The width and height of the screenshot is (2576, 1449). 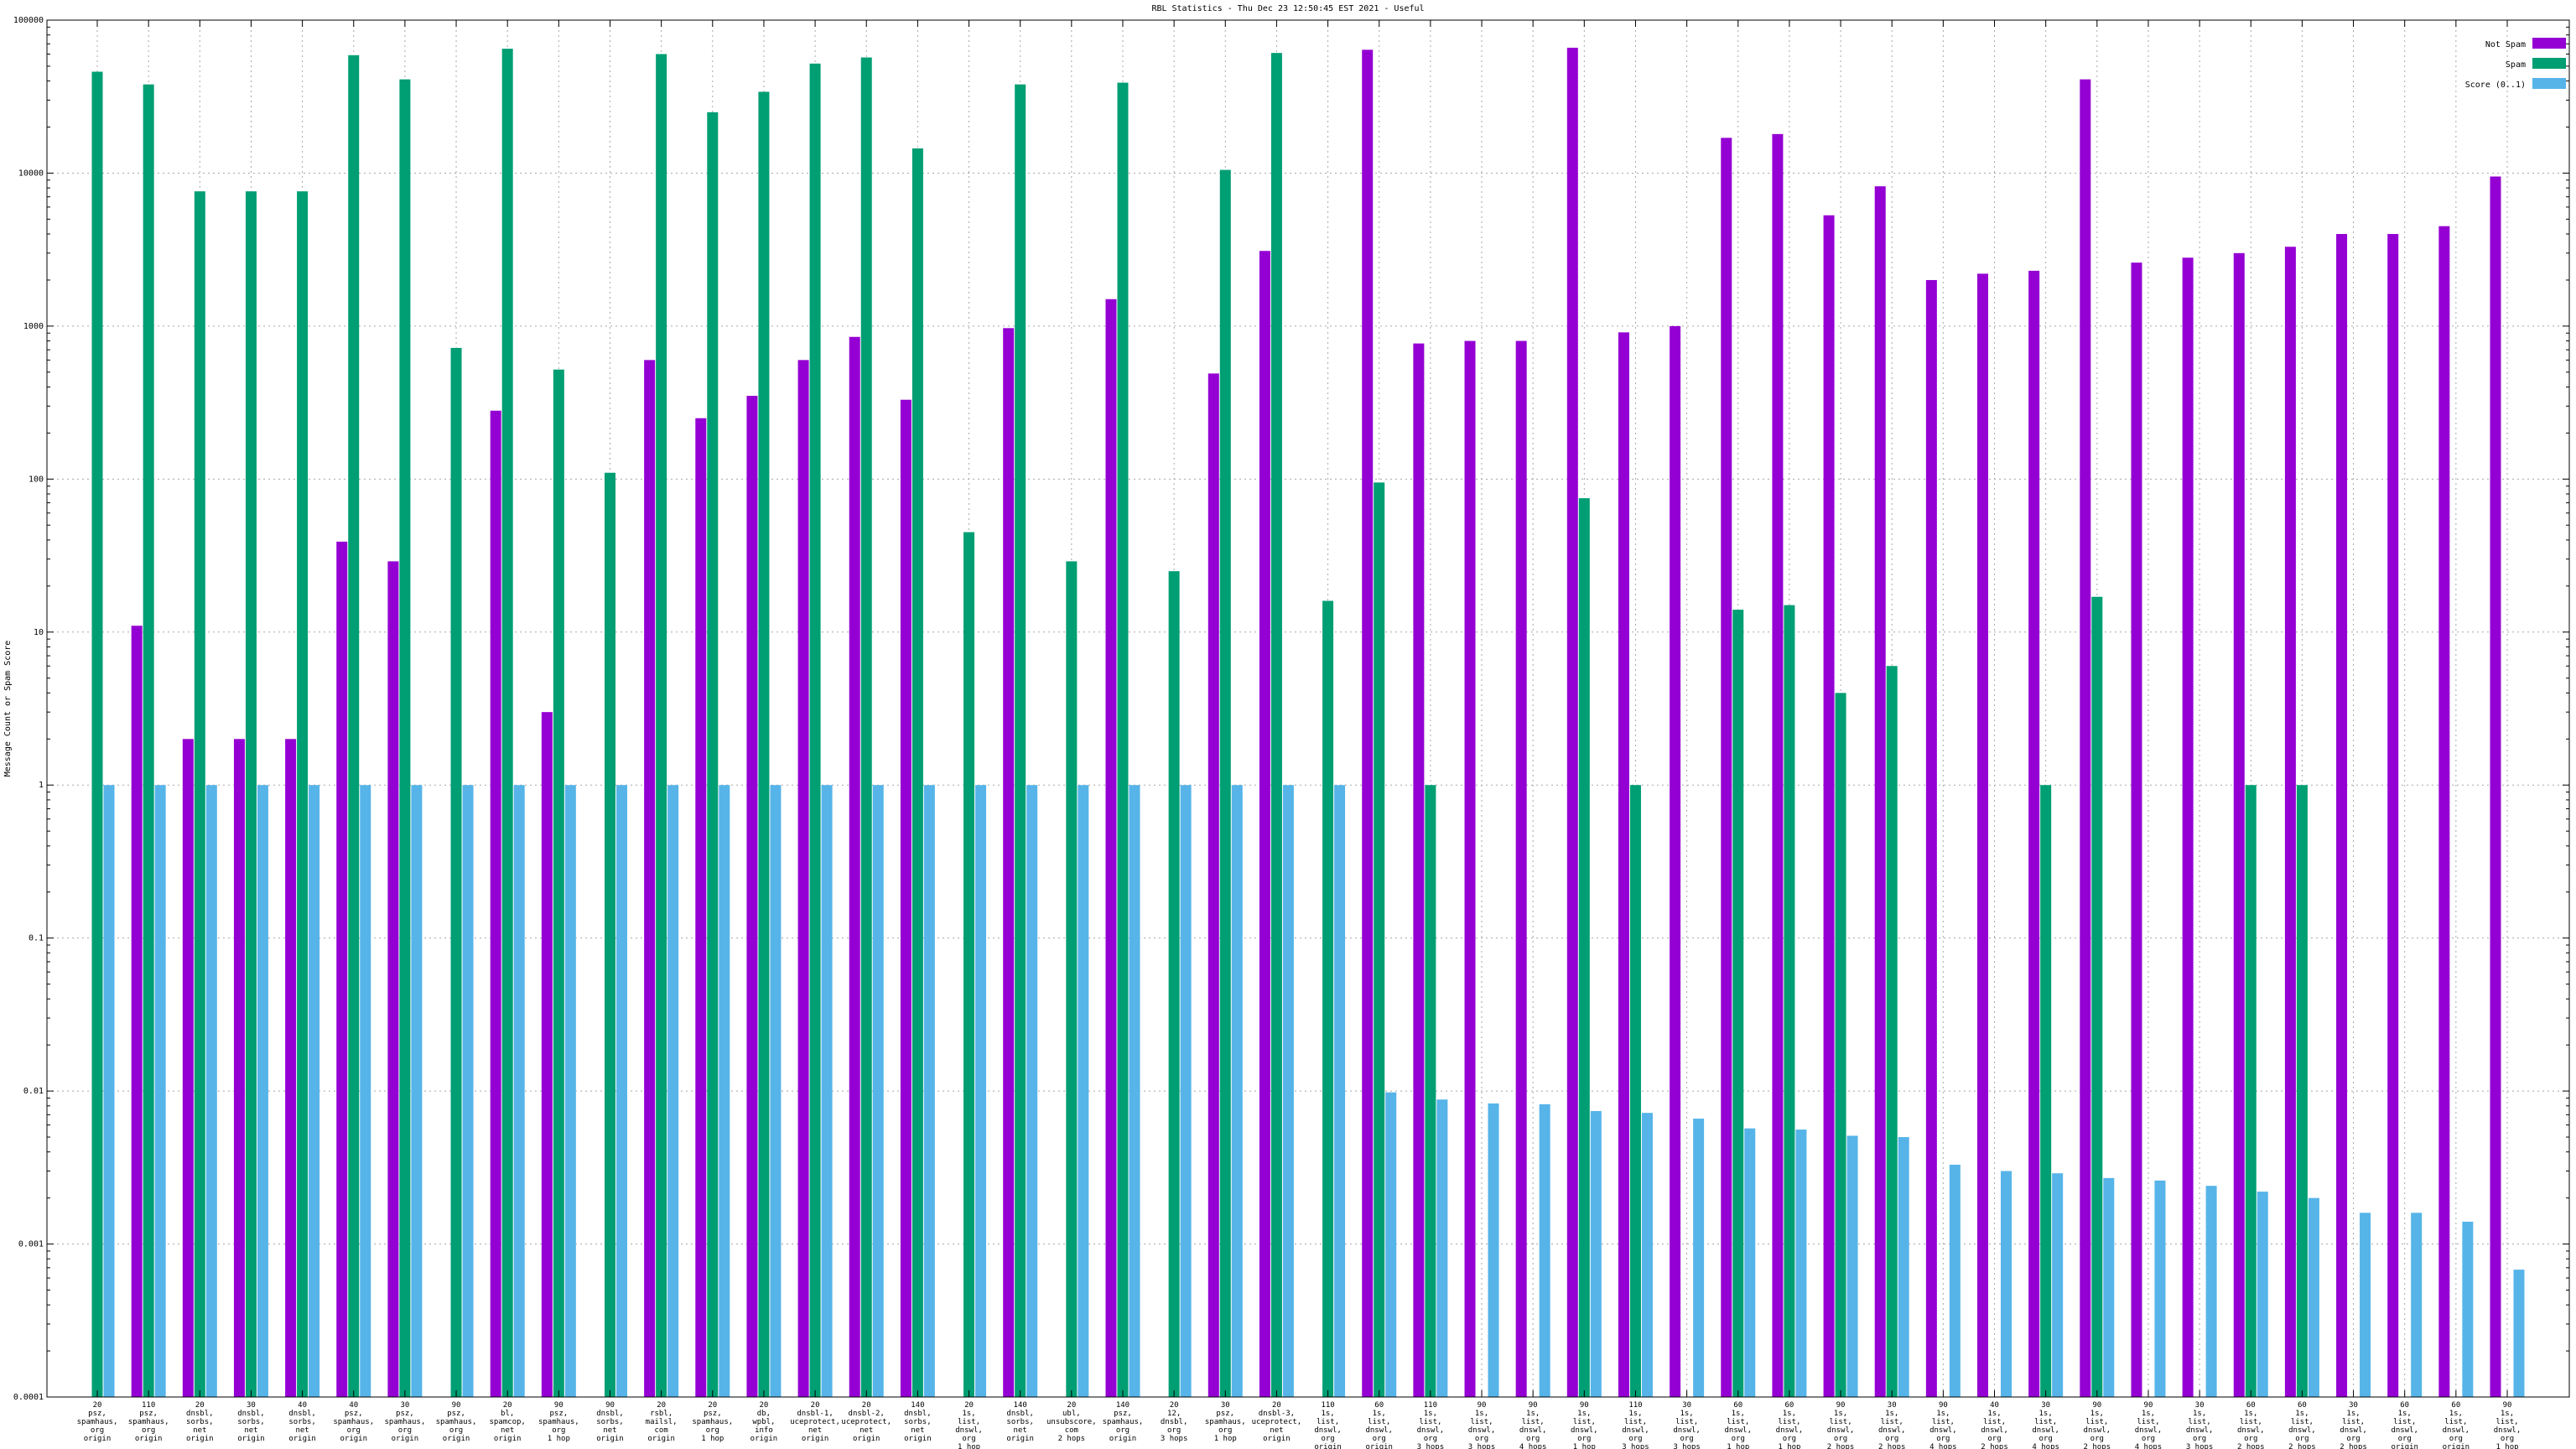 I want to click on x-tick-label-line: 20, so click(x=866, y=1405).